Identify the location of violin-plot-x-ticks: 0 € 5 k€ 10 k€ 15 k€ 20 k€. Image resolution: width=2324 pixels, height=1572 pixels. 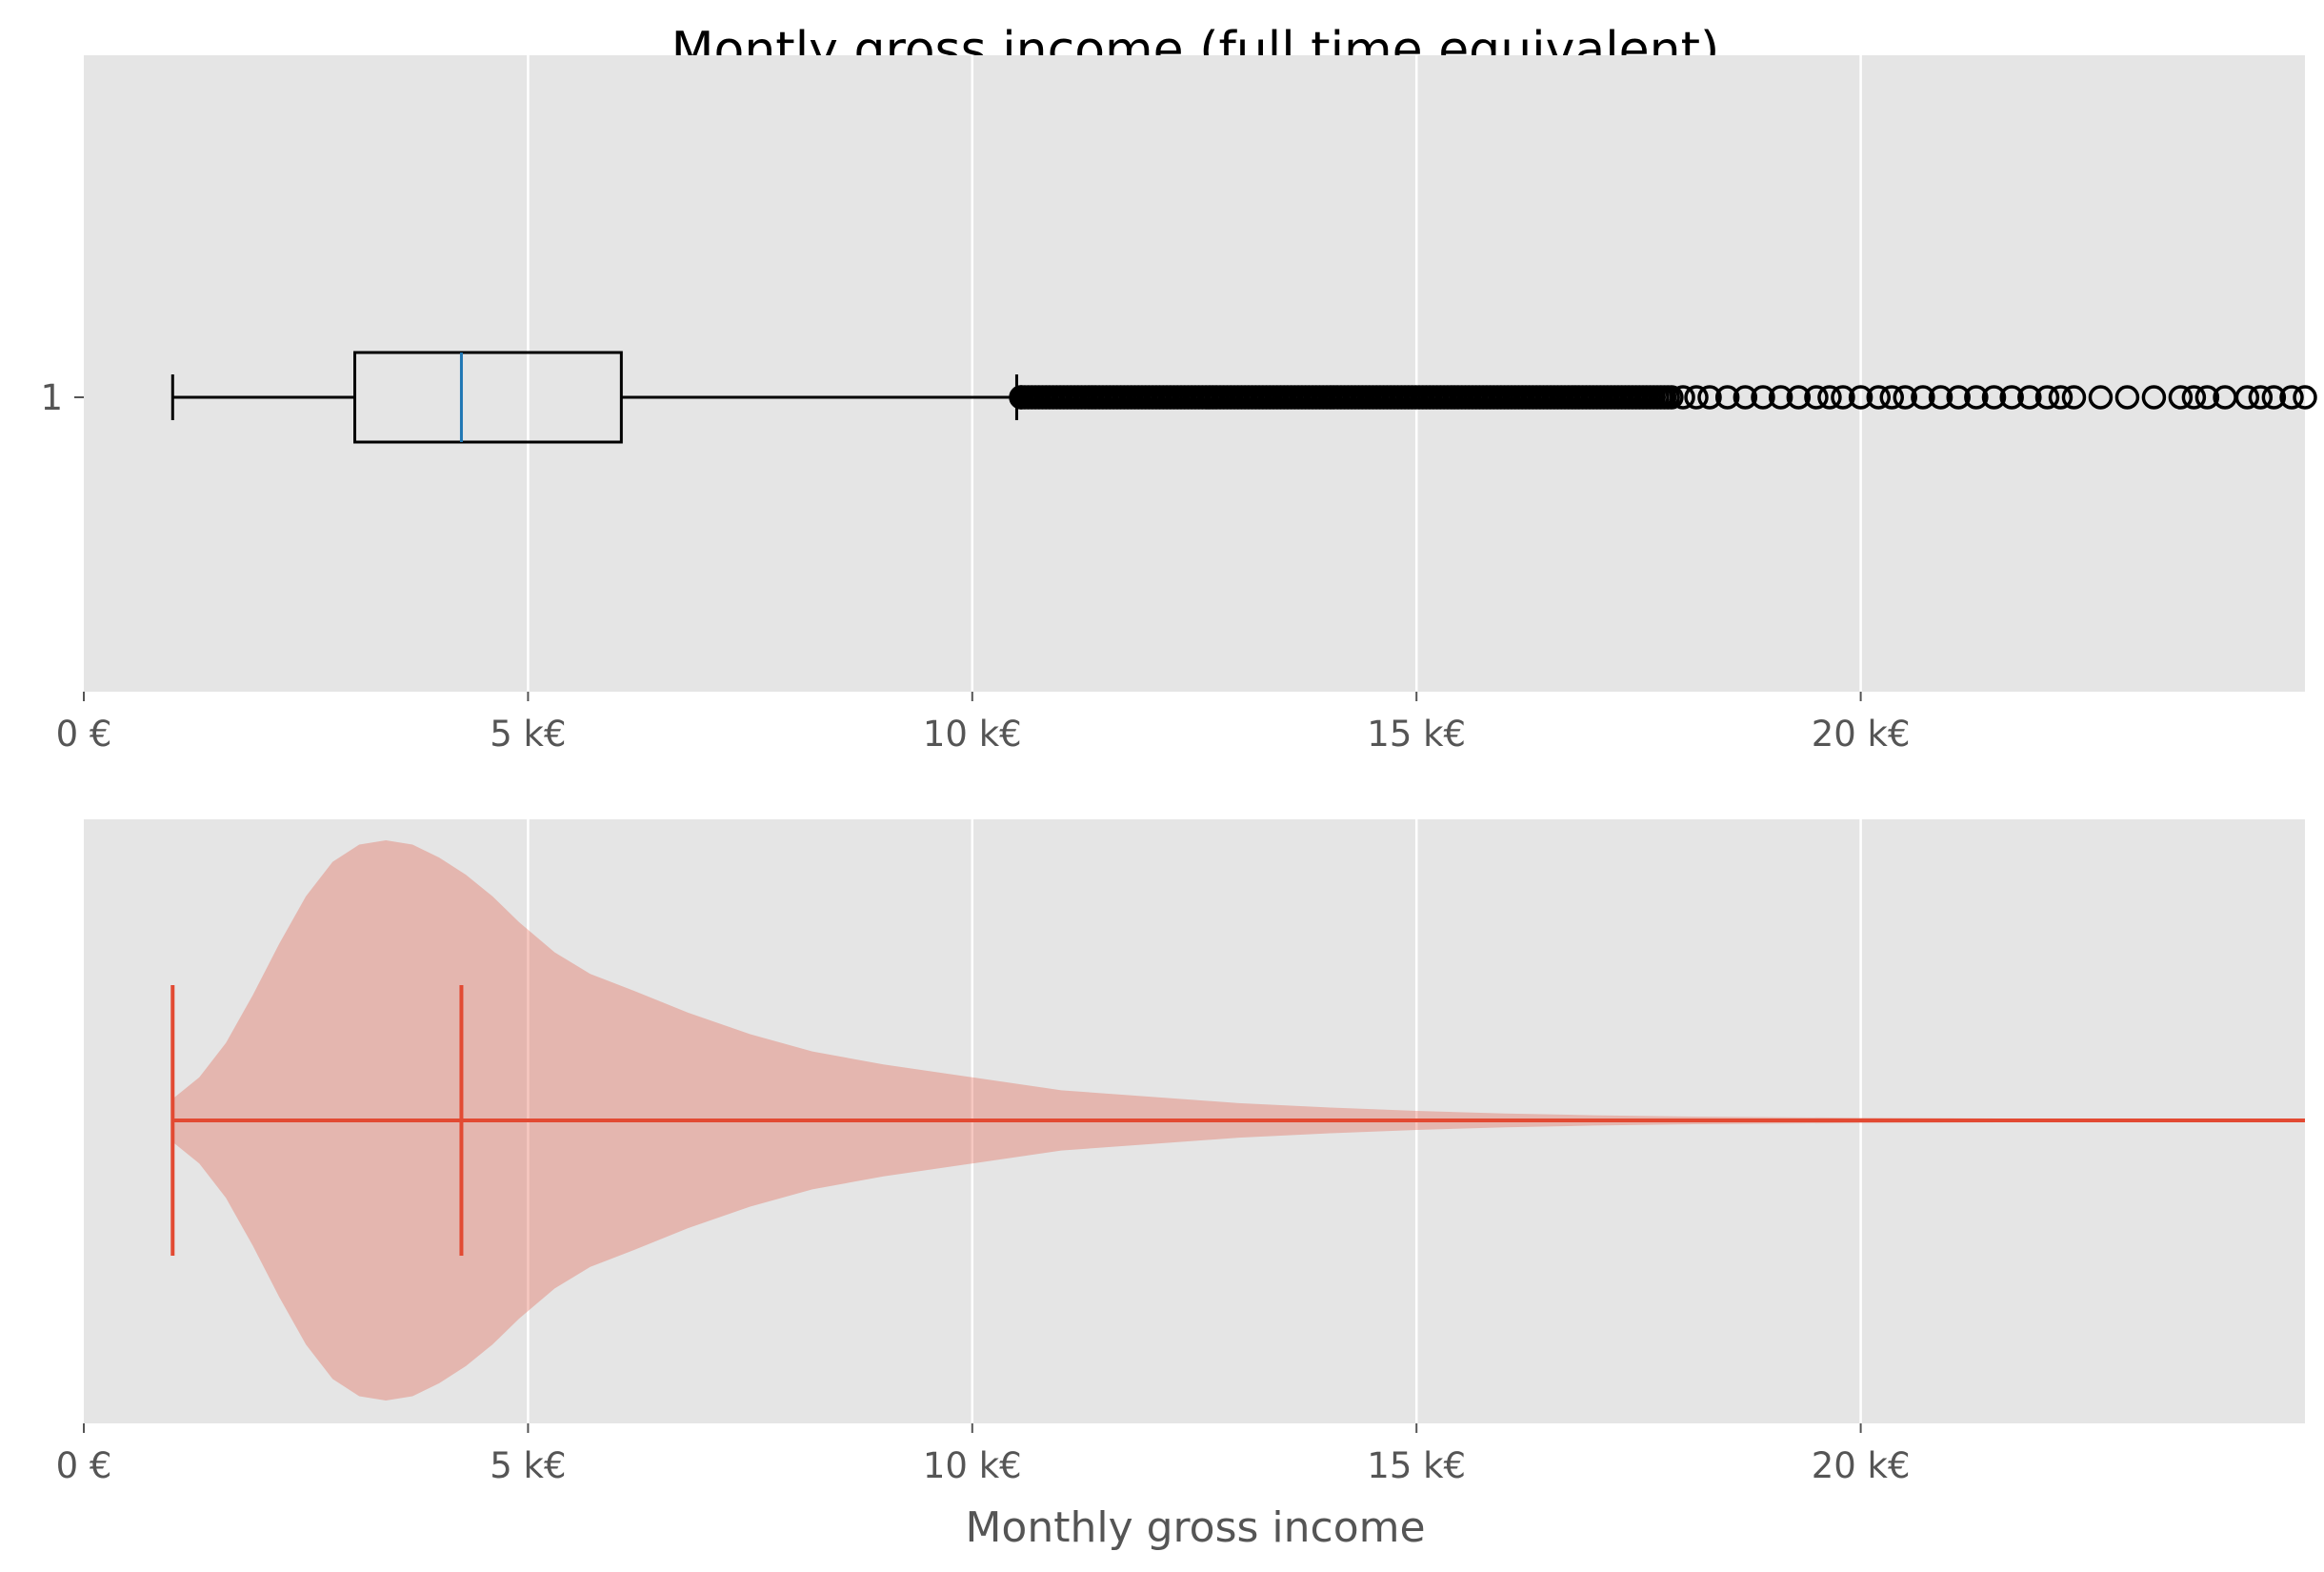
(984, 1454).